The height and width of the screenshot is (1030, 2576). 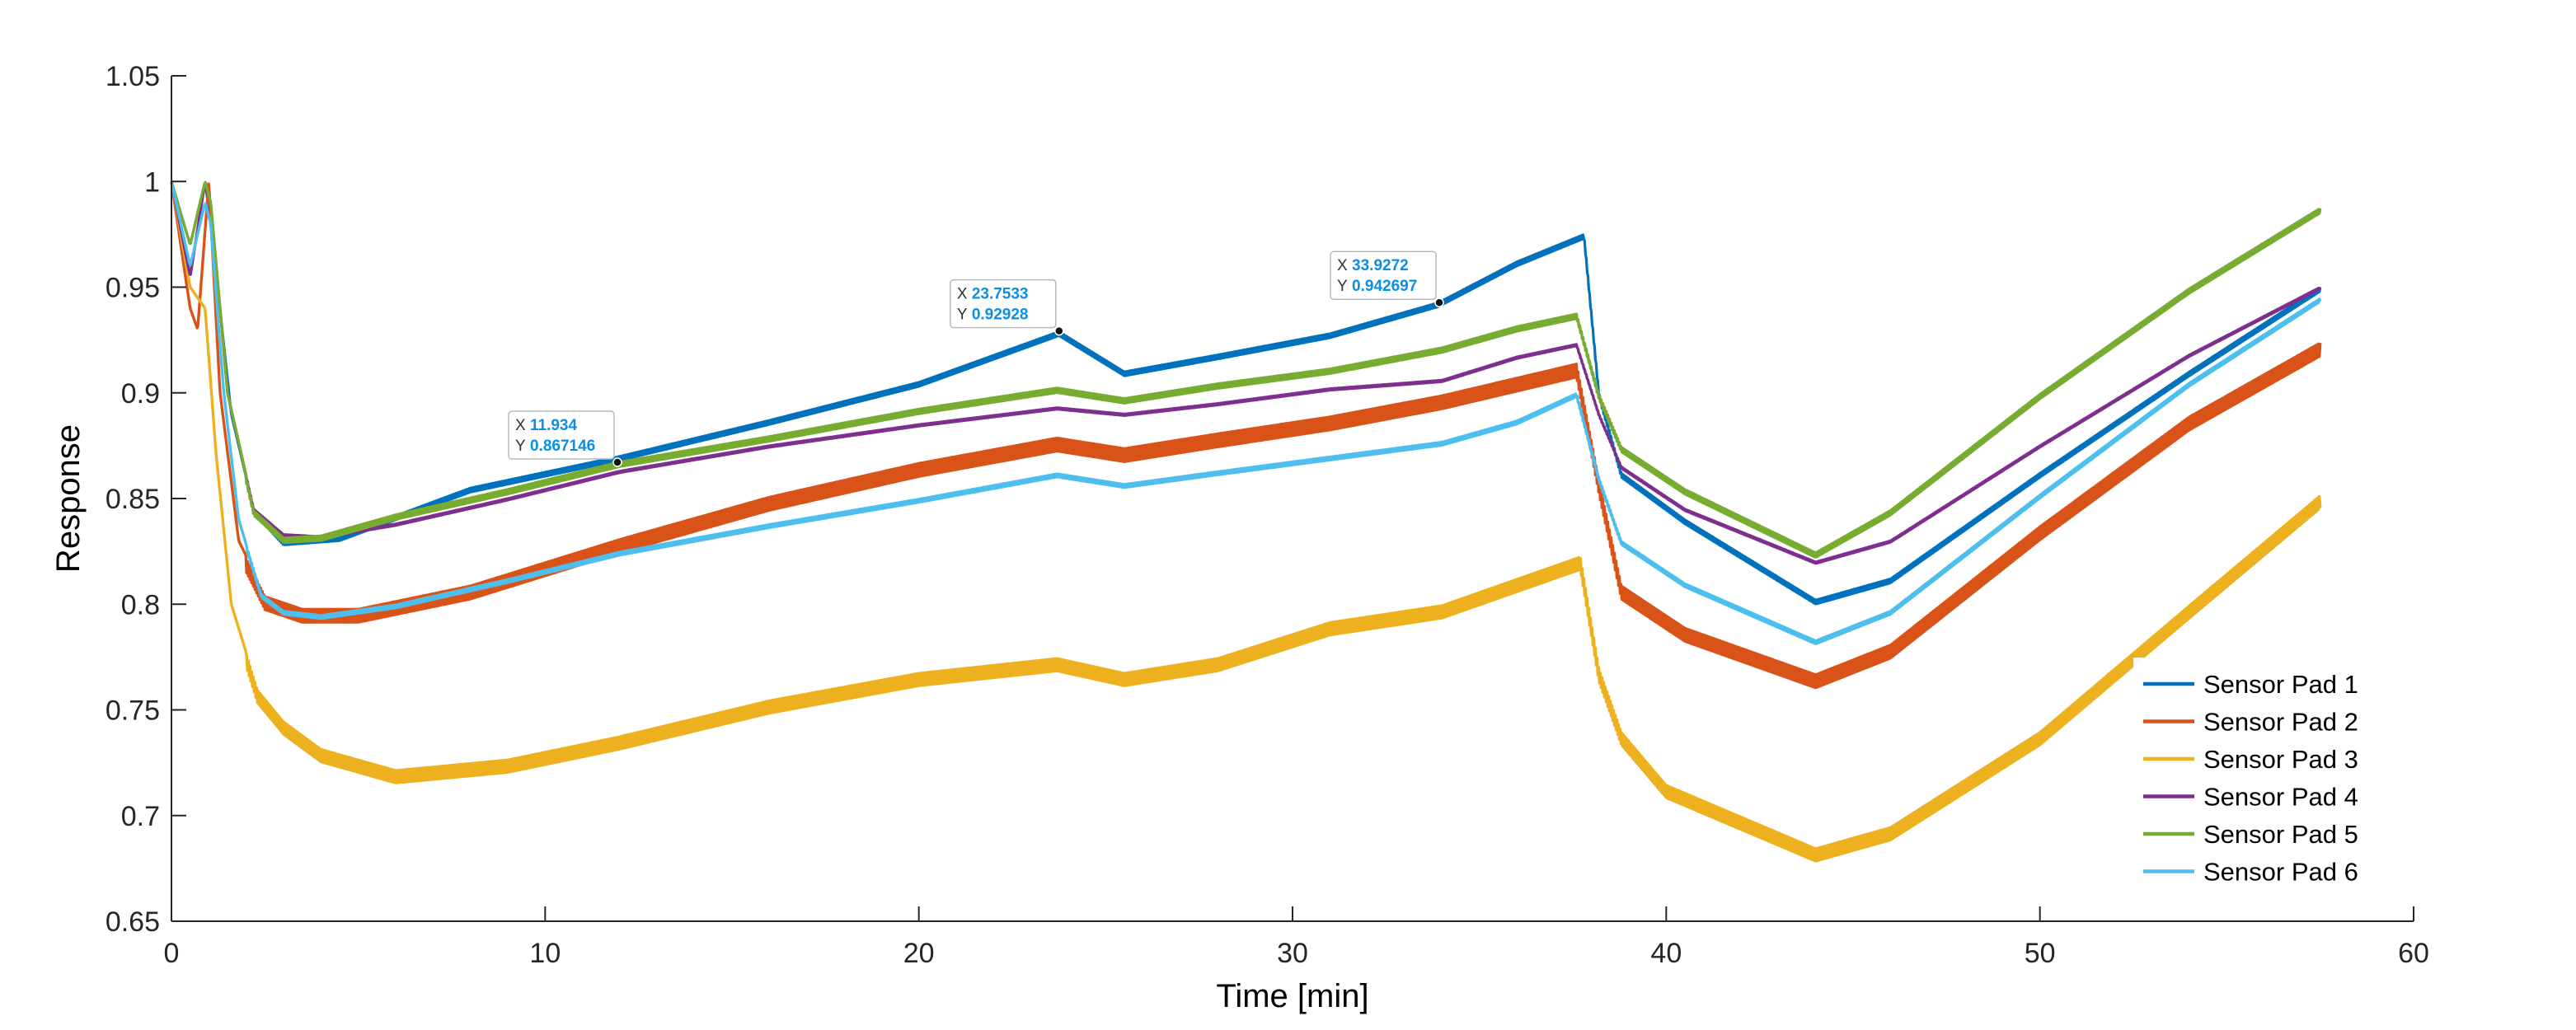 I want to click on y-tick-label: 0.65, so click(x=133, y=922).